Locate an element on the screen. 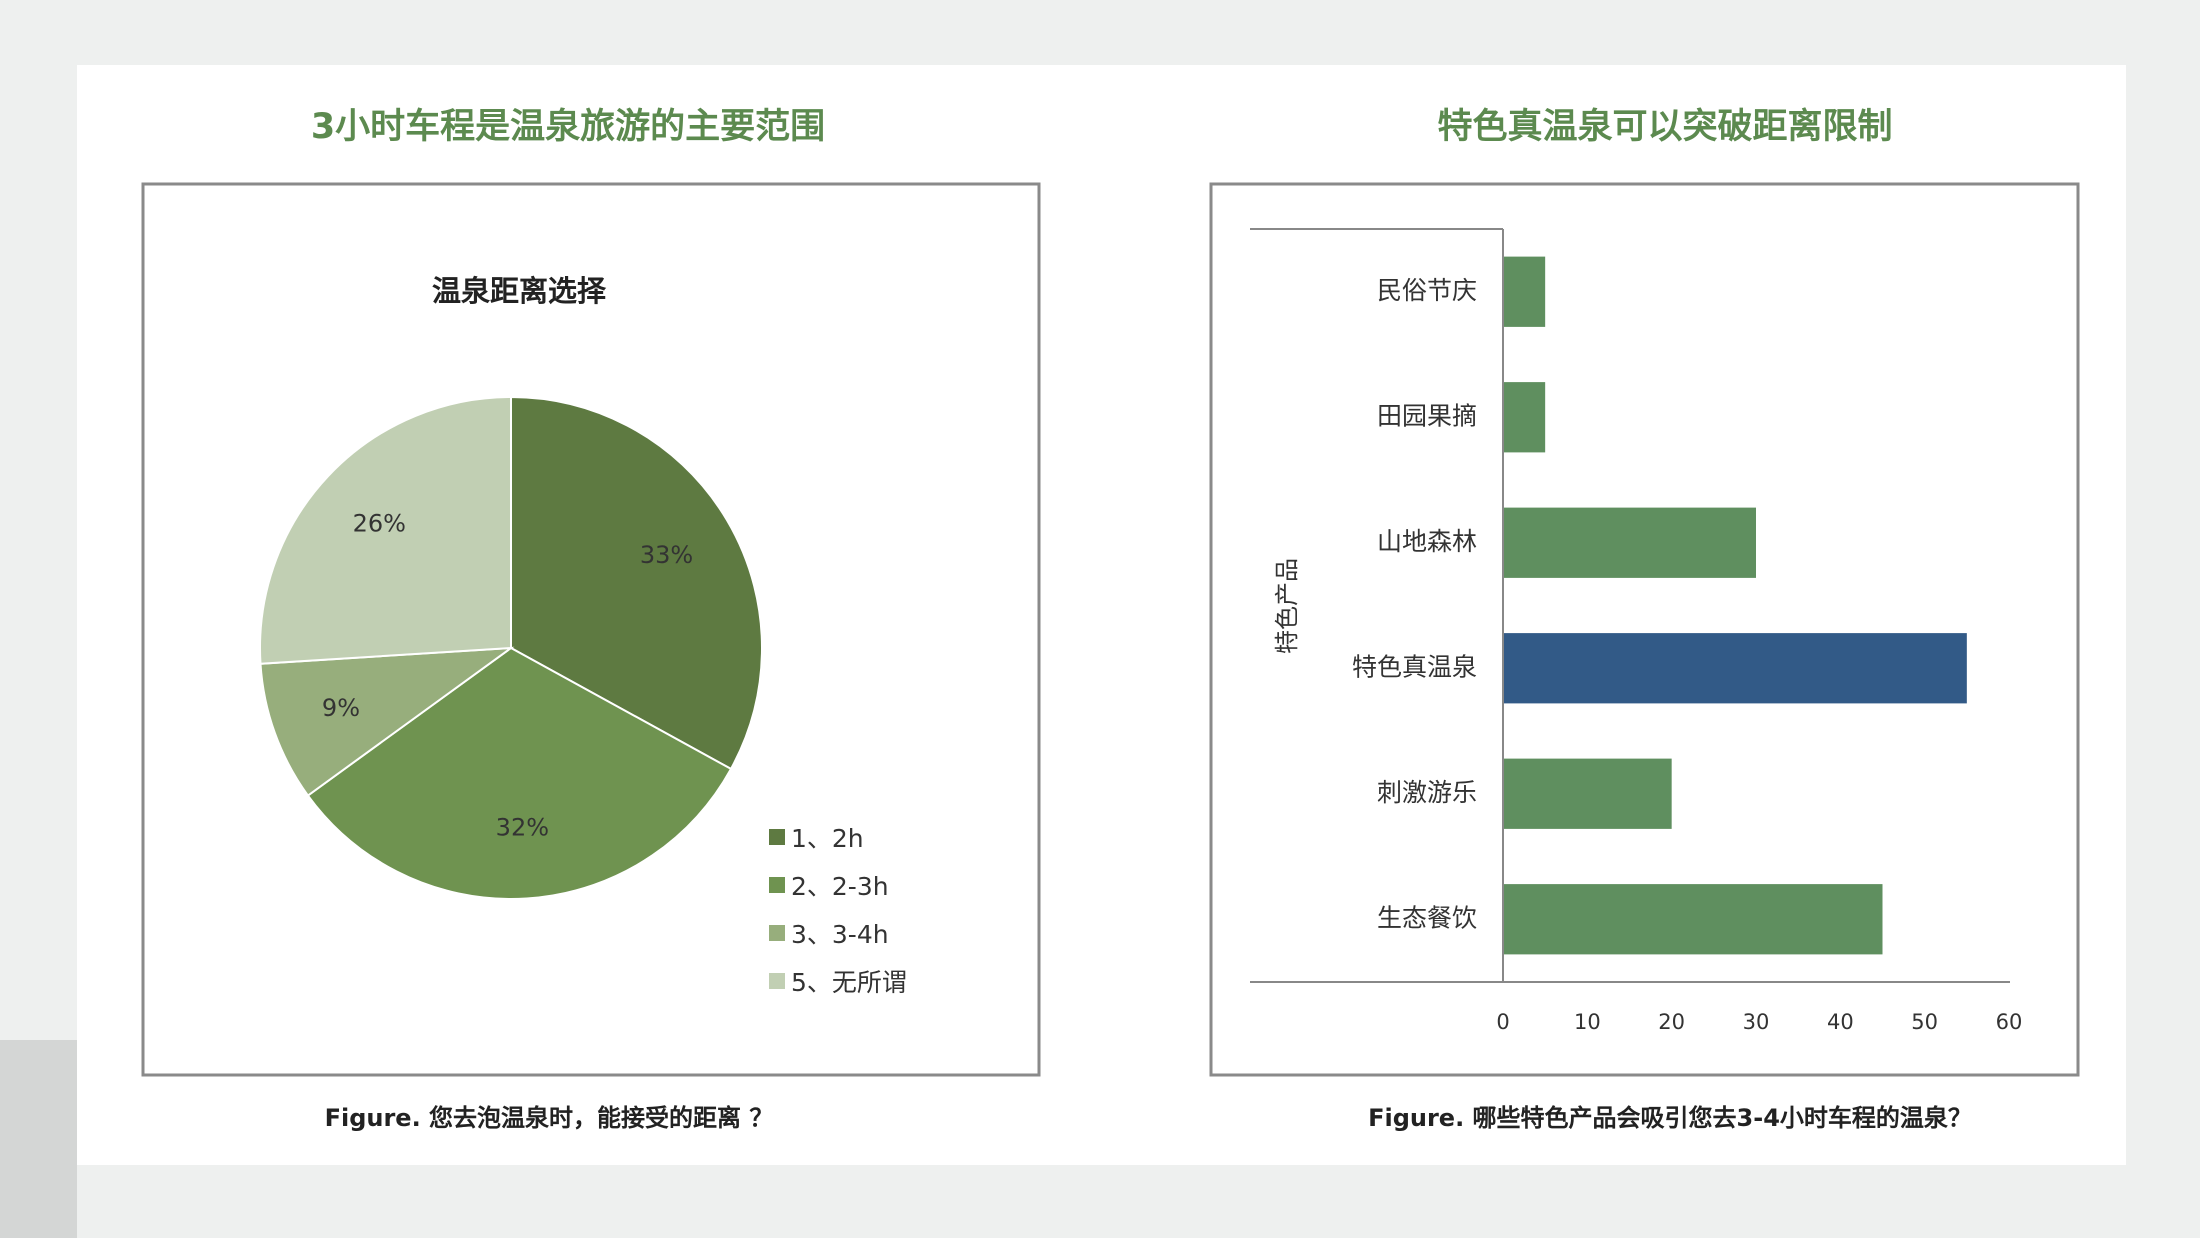  legend-label: 3、3-4h is located at coordinates (840, 934).